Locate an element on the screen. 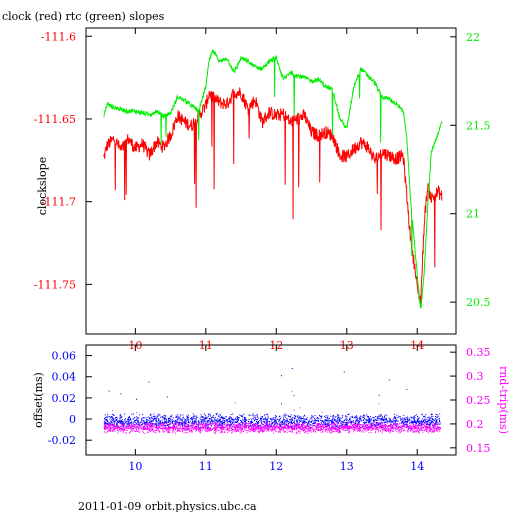 Image resolution: width=512 pixels, height=512 pixels. bottom-left-axis-label: offset(ms) is located at coordinates (38, 400).